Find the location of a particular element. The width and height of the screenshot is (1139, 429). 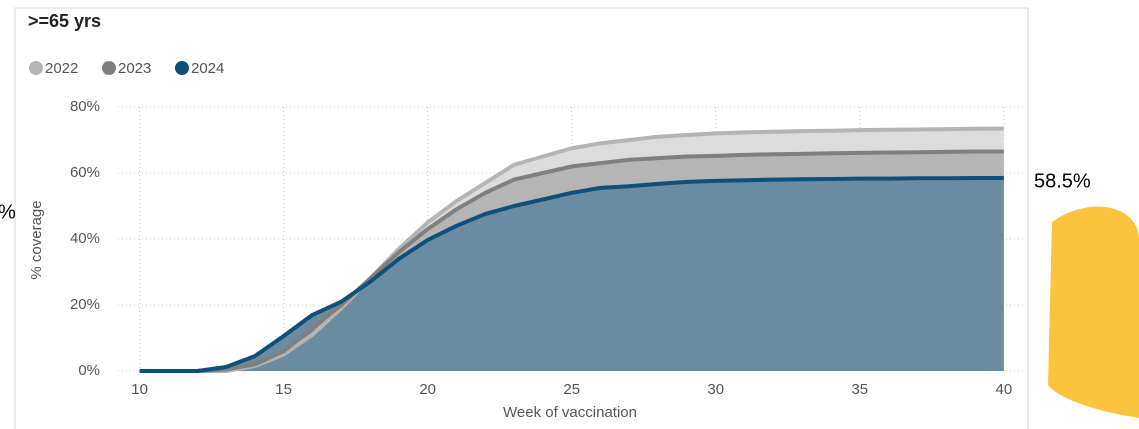

y-tick-label: 80% is located at coordinates (85, 106).